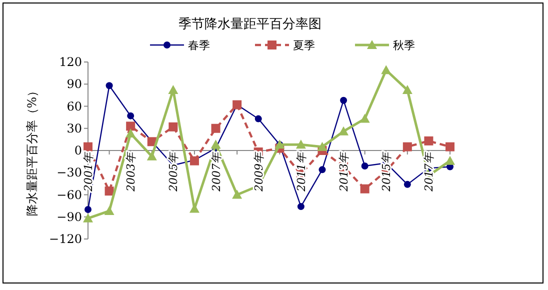 This screenshot has width=548, height=290. I want to click on x-tick-label: 2009年, so click(259, 172).